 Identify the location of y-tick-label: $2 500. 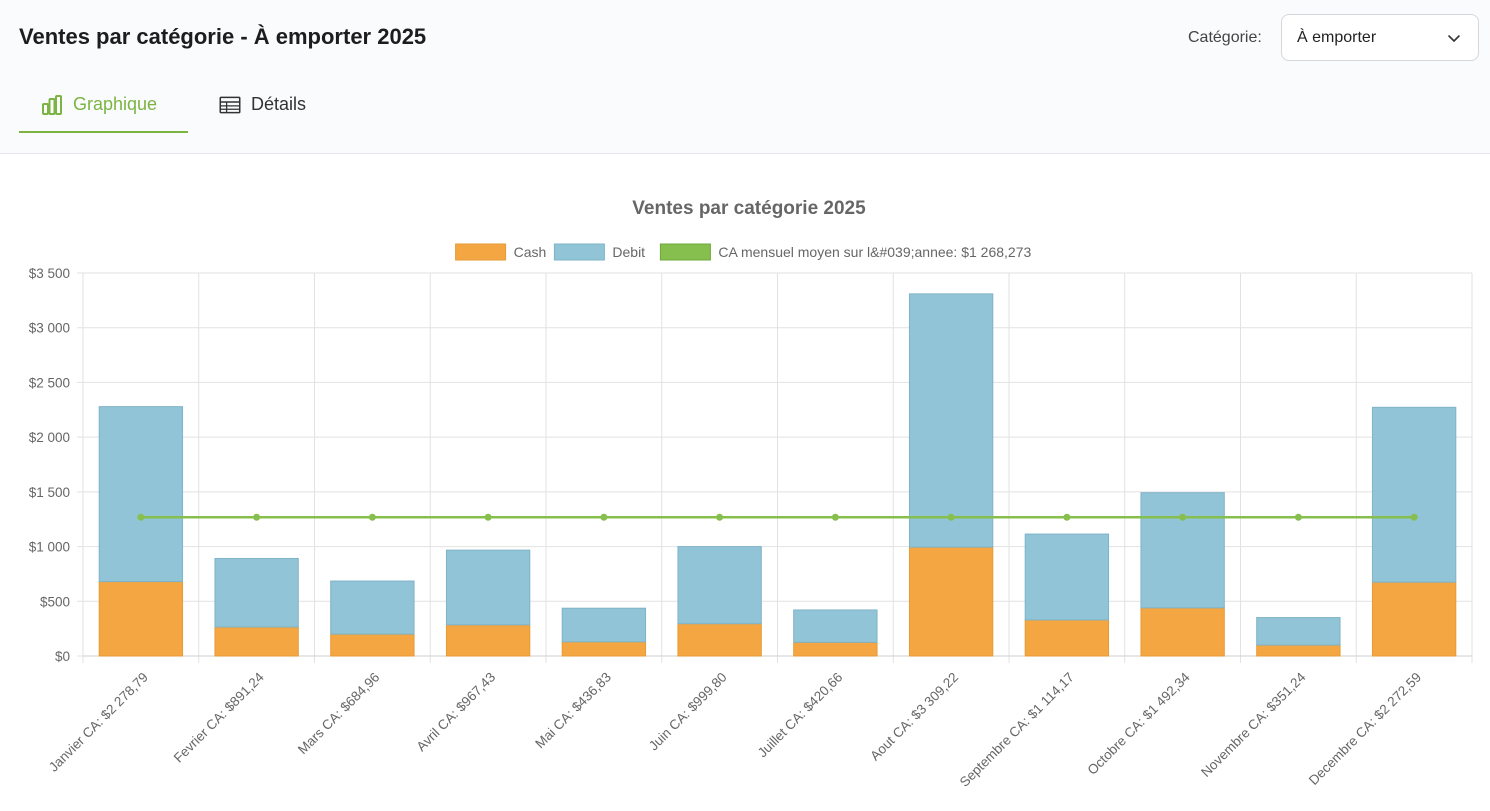
(49, 382).